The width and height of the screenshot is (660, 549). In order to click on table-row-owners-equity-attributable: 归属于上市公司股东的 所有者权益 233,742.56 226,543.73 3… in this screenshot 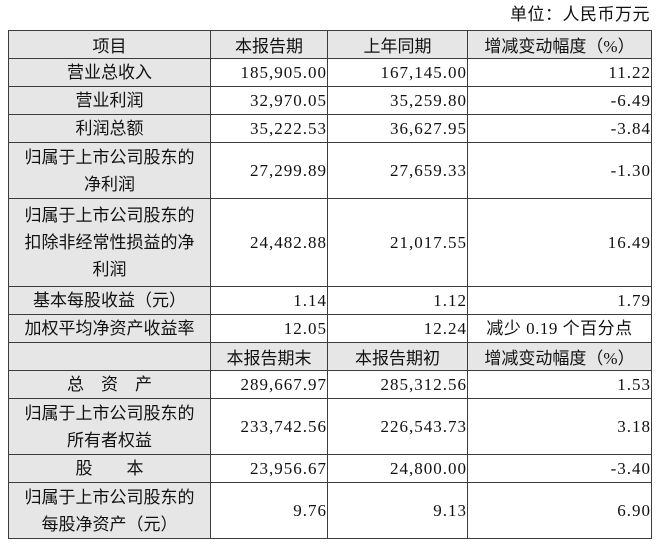, I will do `click(330, 426)`.